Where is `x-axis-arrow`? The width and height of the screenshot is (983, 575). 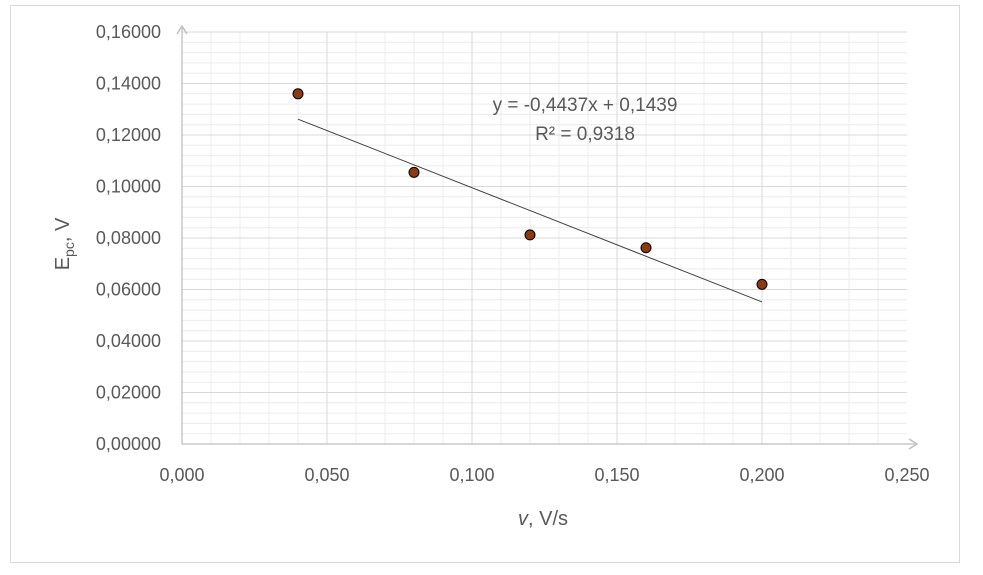 x-axis-arrow is located at coordinates (913, 444).